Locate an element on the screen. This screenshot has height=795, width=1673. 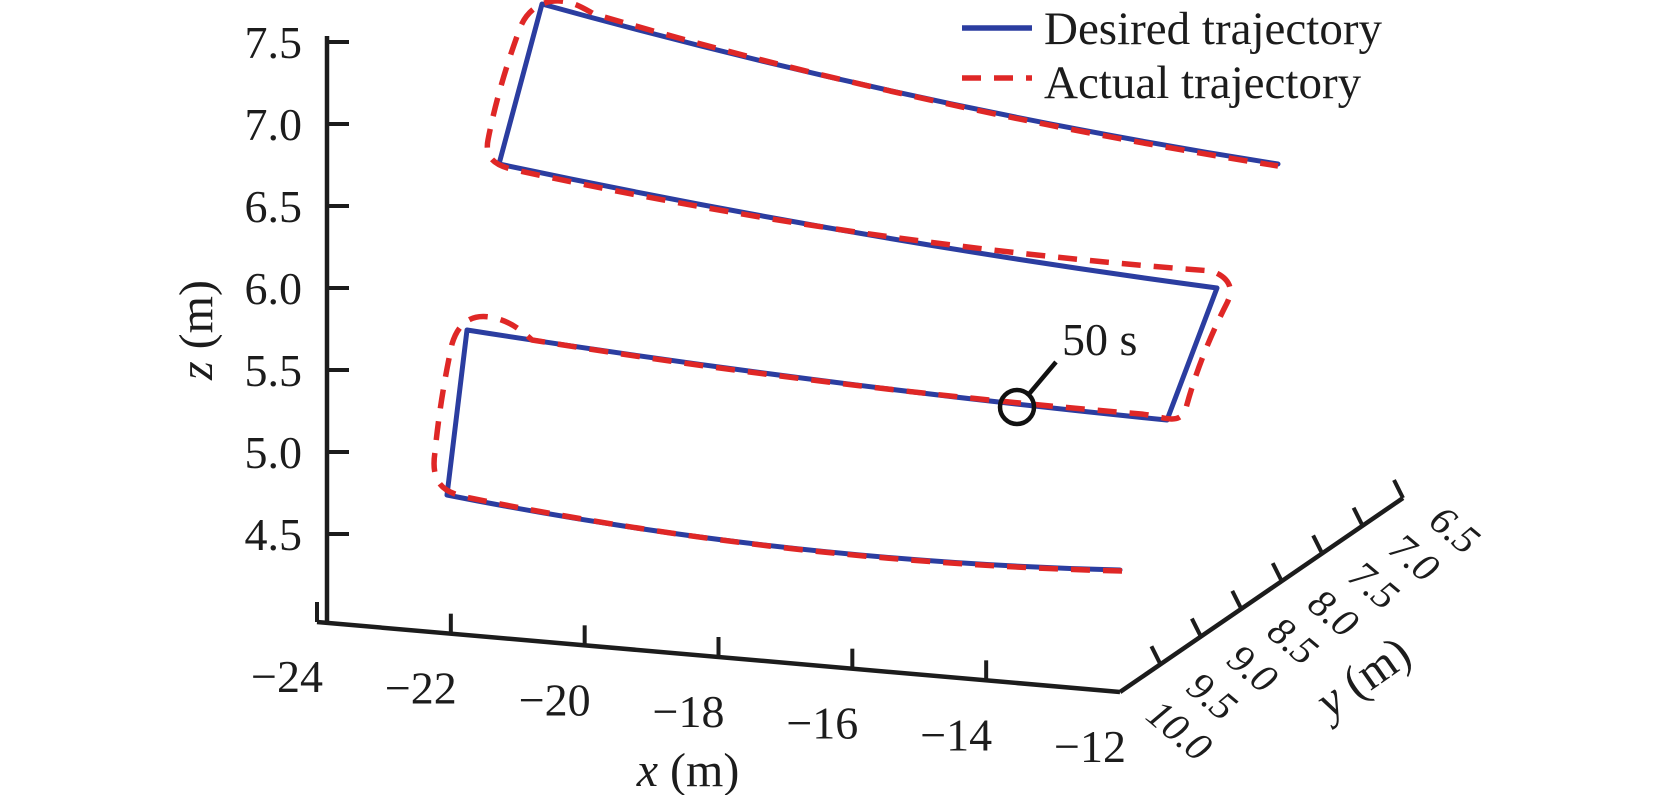
x-tick-label: −18 is located at coordinates (689, 711).